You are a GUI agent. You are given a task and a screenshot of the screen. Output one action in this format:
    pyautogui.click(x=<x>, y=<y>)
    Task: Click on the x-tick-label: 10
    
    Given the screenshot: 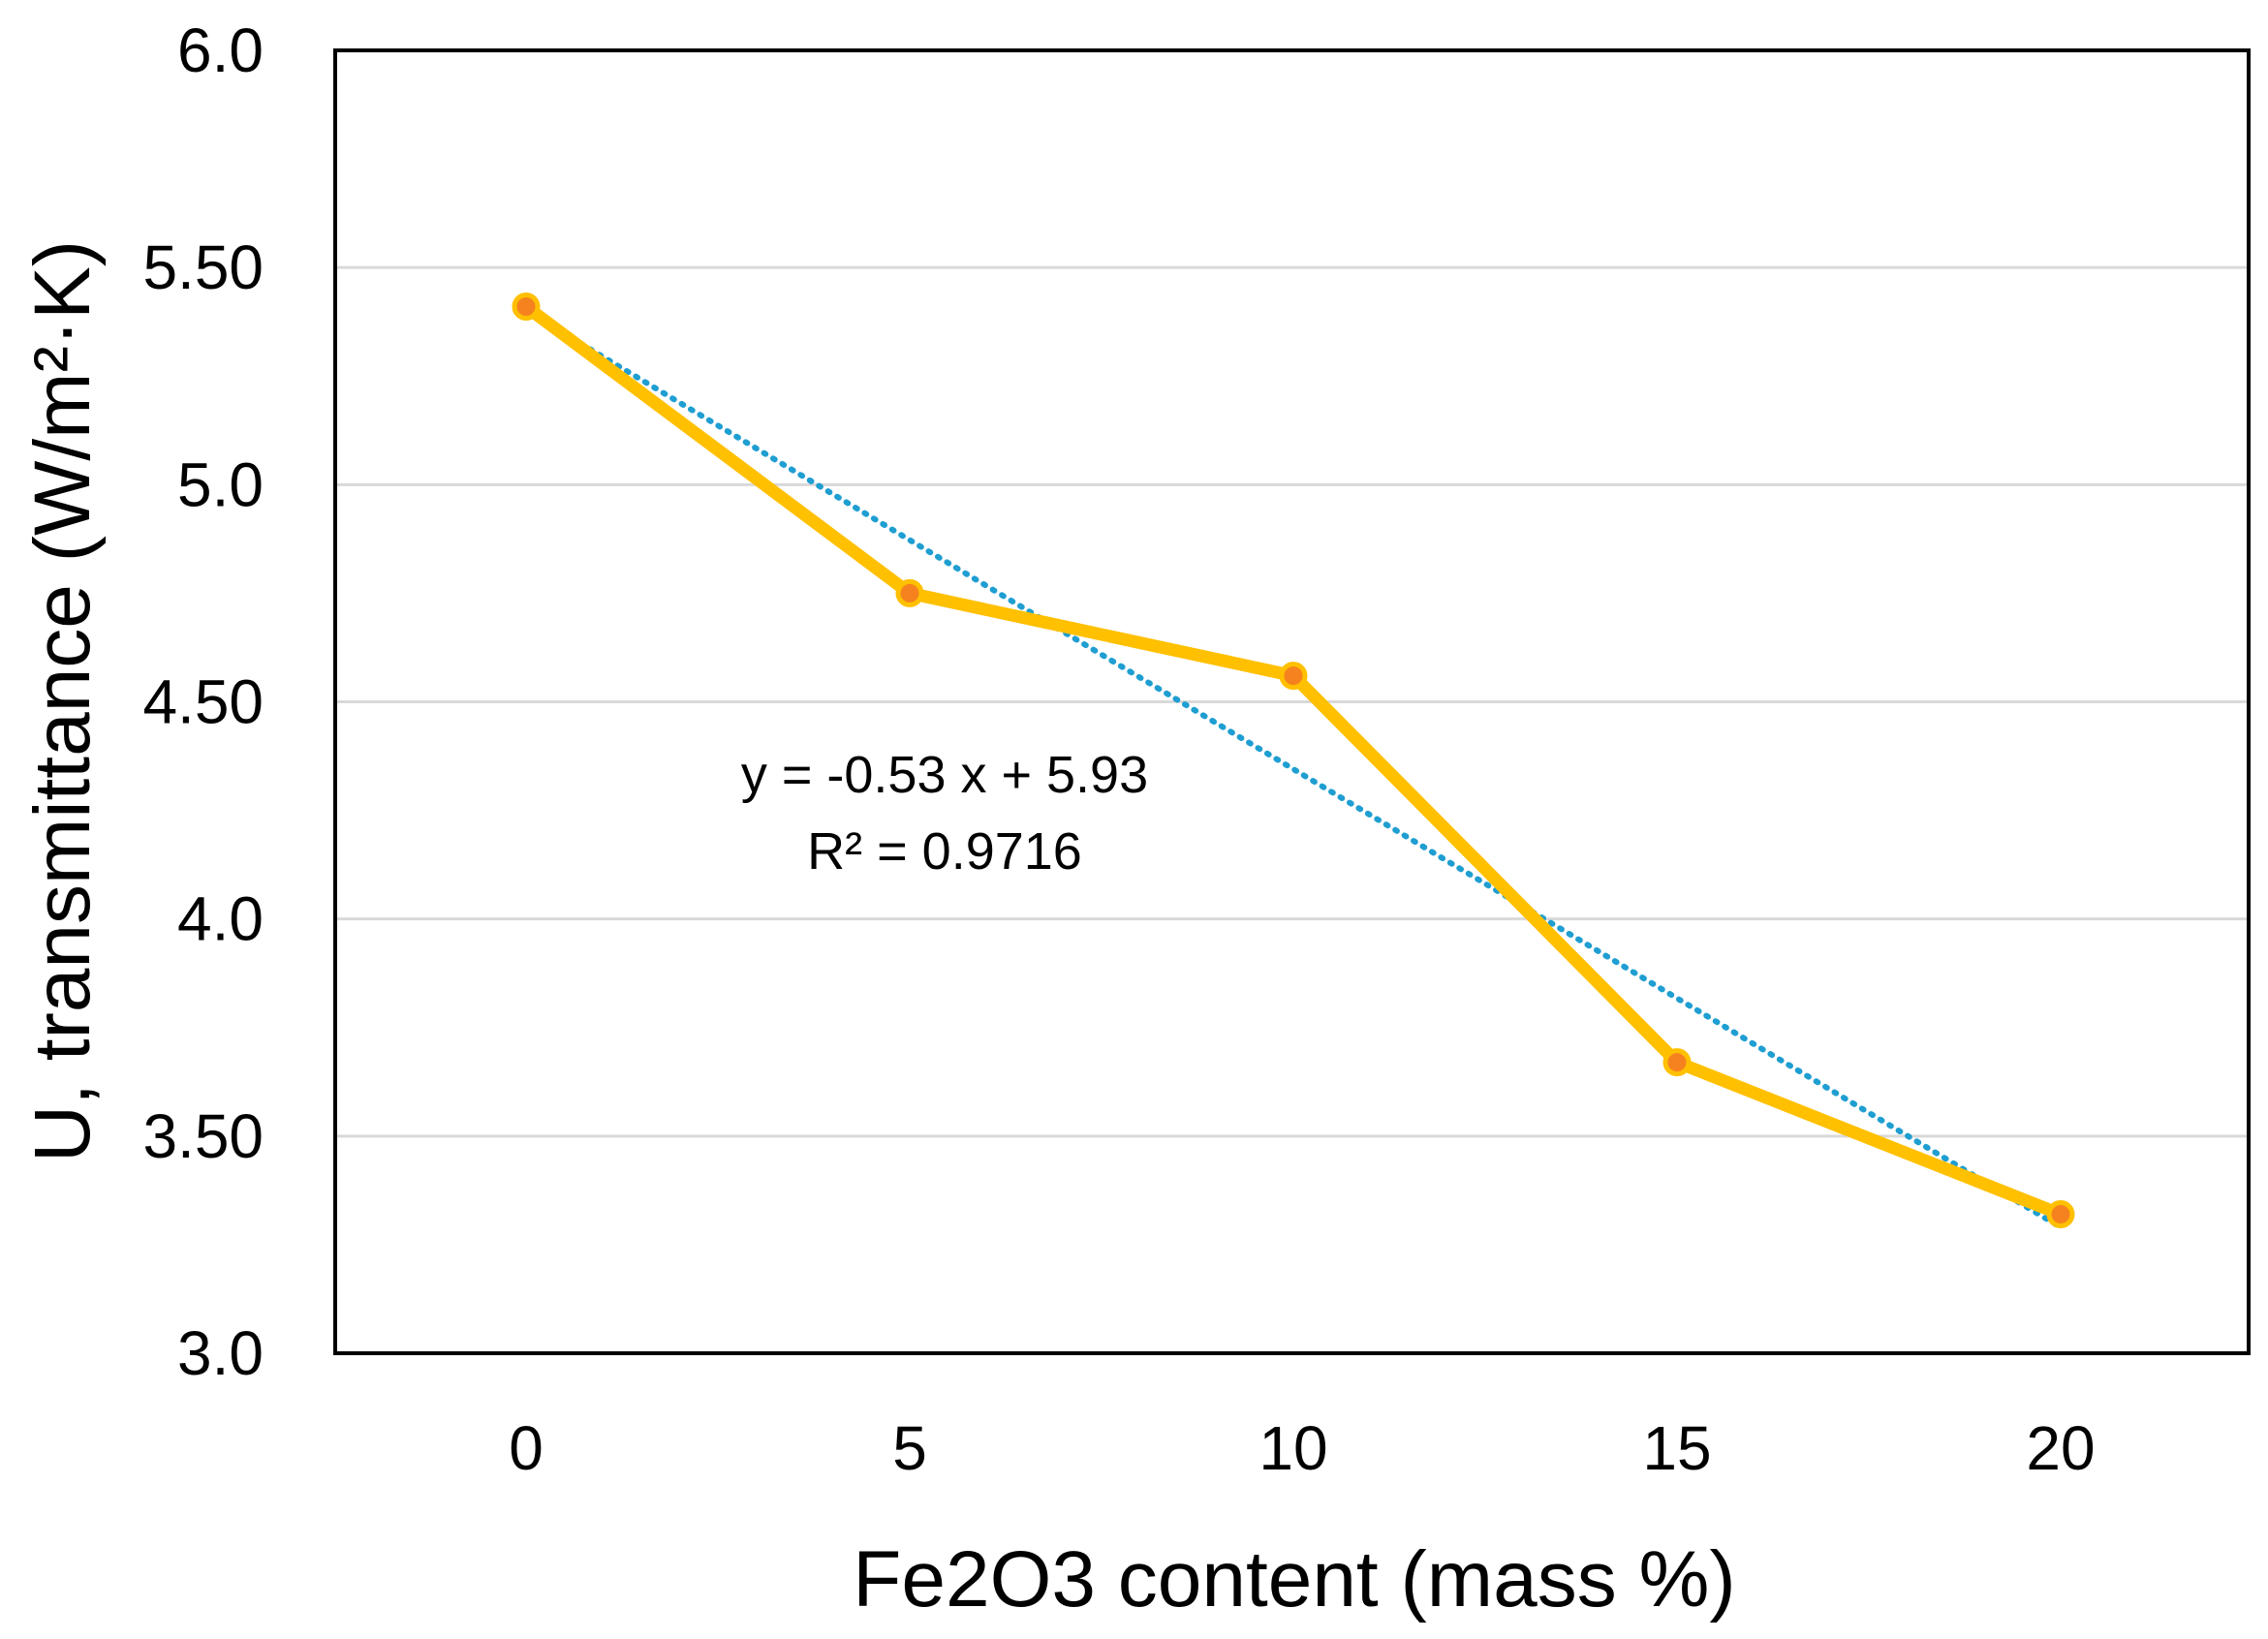 What is the action you would take?
    pyautogui.click(x=1292, y=1448)
    